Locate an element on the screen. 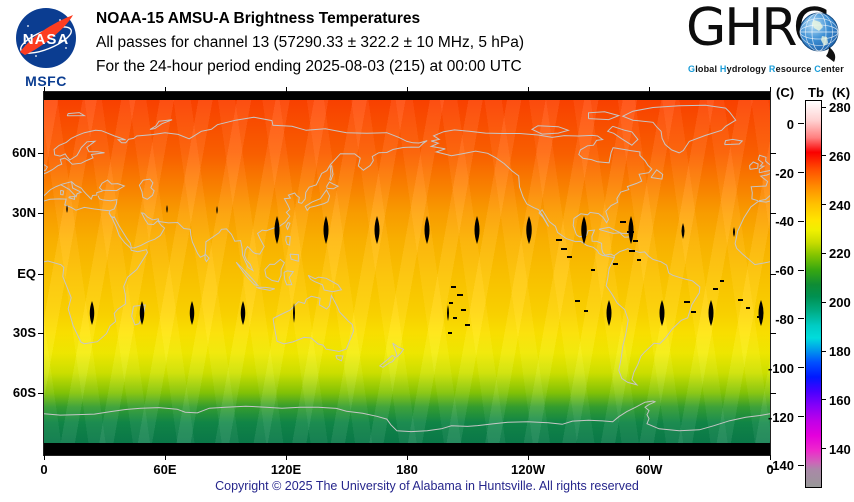 The image size is (854, 502). lon-tick-label: 180 is located at coordinates (407, 469).